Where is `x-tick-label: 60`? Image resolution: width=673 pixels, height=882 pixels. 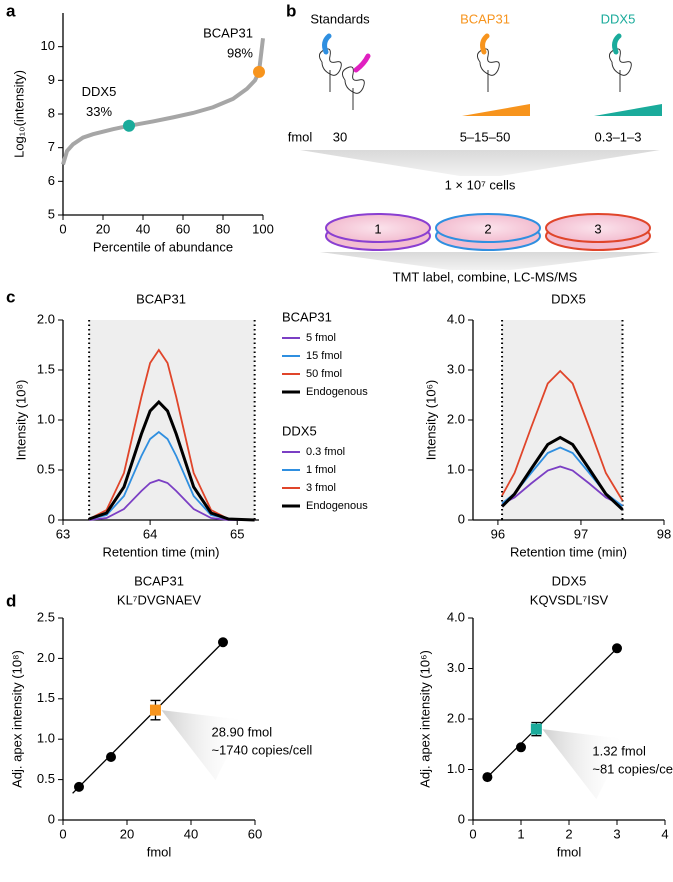
x-tick-label: 60 is located at coordinates (255, 833).